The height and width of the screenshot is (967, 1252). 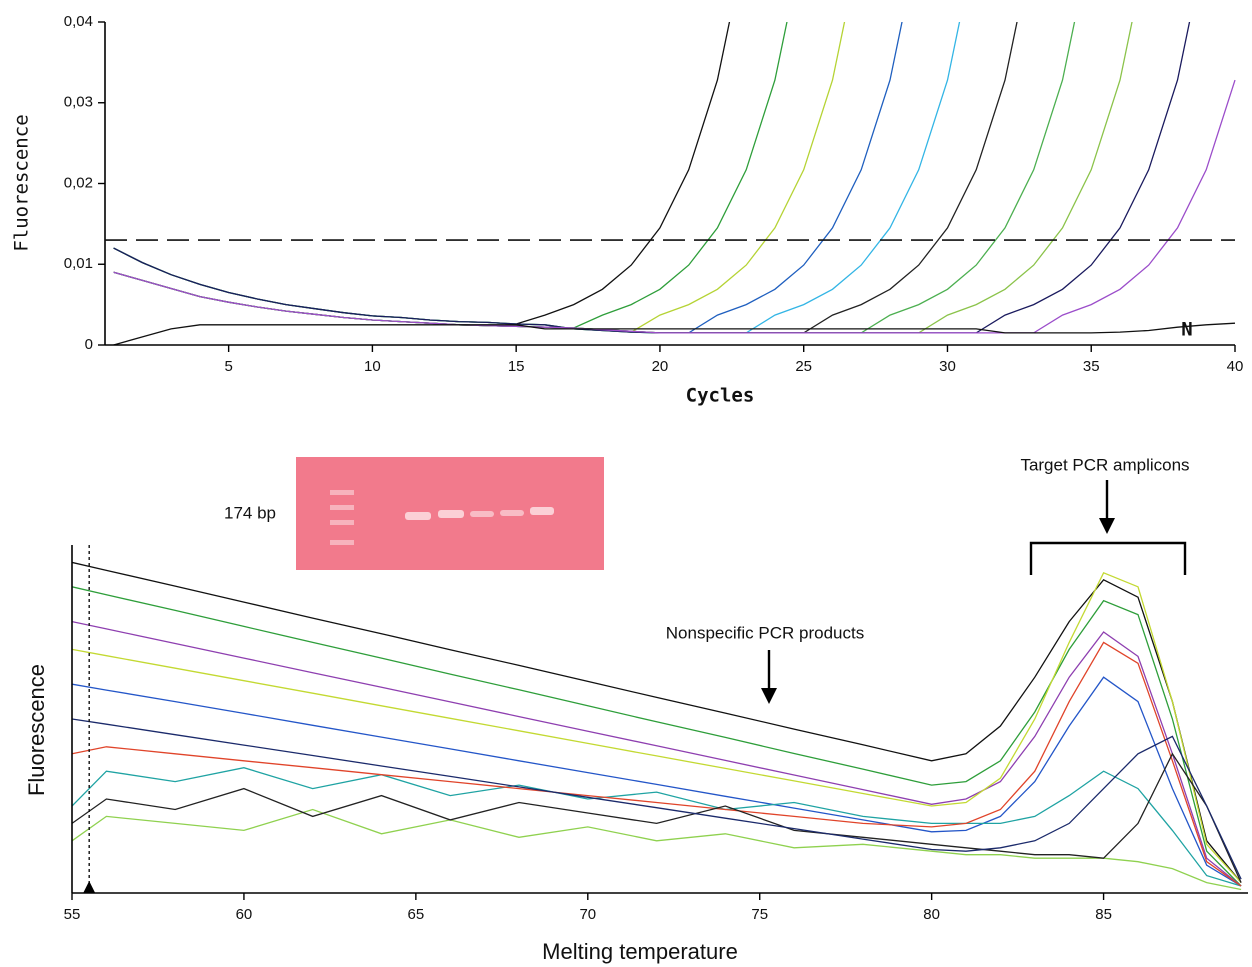 I want to click on gel-image, so click(x=450, y=513).